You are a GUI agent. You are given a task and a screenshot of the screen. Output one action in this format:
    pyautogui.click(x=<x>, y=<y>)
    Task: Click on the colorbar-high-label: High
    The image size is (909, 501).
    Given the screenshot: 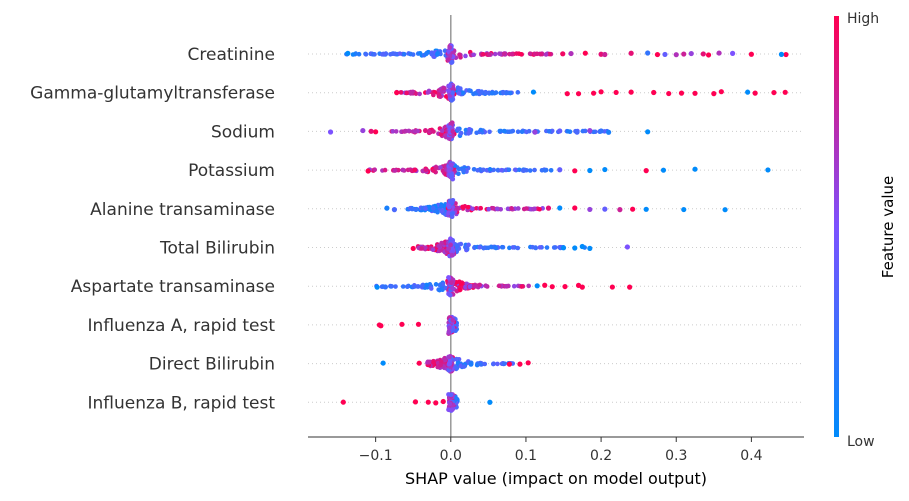 What is the action you would take?
    pyautogui.click(x=863, y=19)
    